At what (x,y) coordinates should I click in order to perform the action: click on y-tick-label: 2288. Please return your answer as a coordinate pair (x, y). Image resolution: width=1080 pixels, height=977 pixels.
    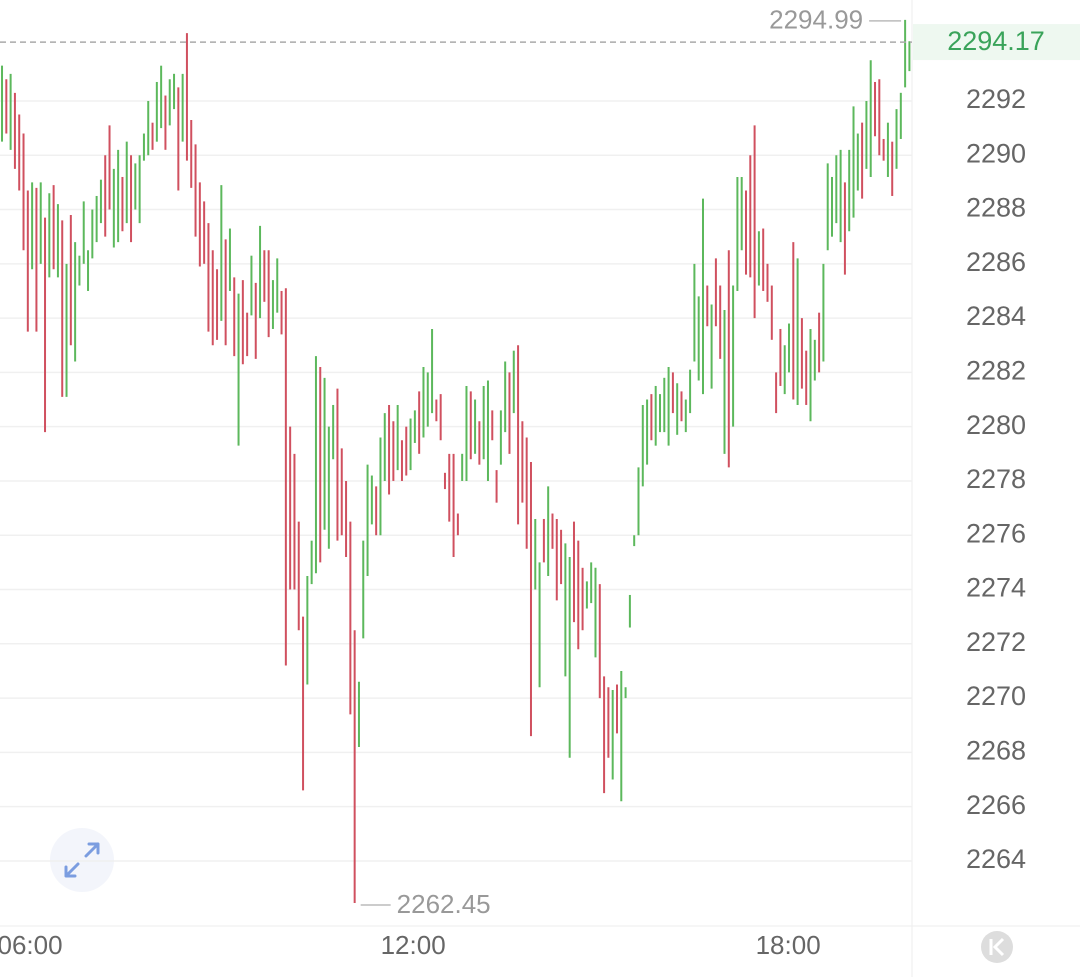
    Looking at the image, I should click on (996, 208).